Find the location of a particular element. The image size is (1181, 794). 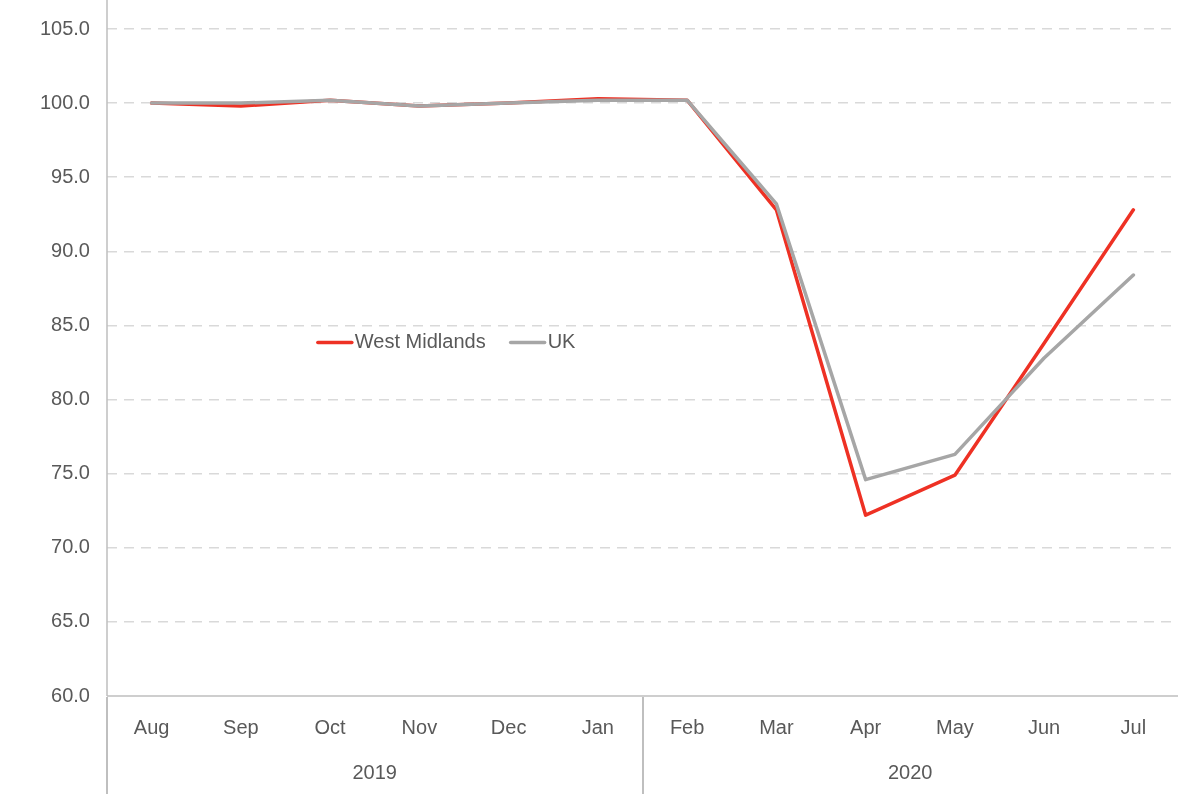

y-tick-label: 105.0 is located at coordinates (64, 27).